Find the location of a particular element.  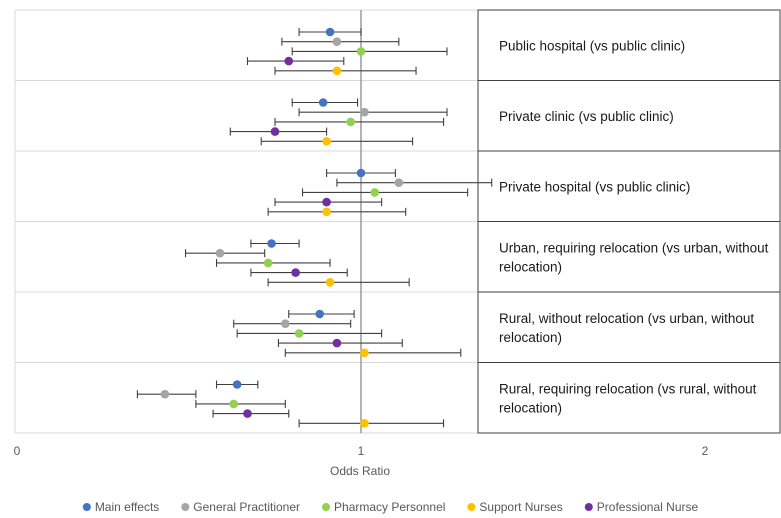

x-tick-label: 2 is located at coordinates (705, 451).